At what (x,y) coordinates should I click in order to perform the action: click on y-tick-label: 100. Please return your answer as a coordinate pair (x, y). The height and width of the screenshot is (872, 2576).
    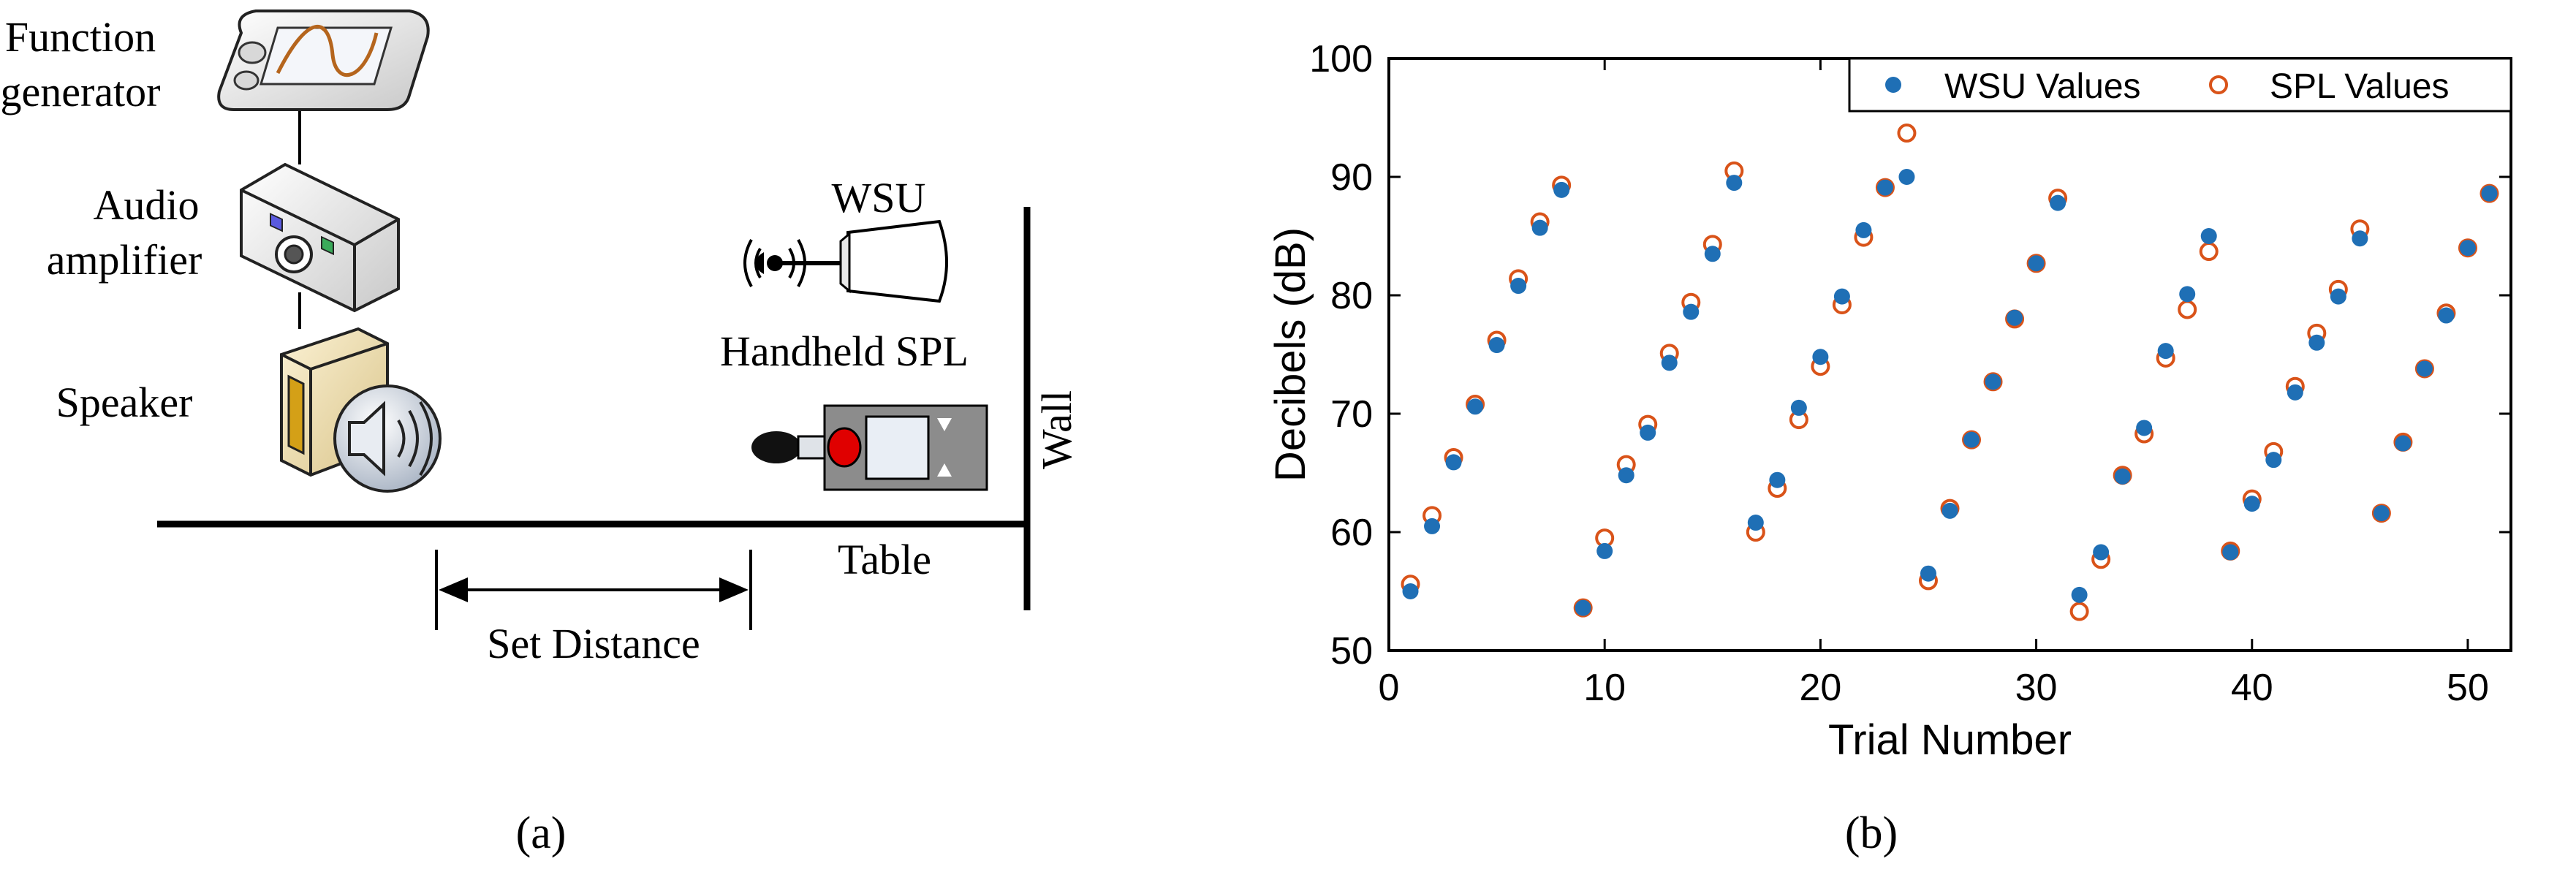
    Looking at the image, I should click on (1341, 59).